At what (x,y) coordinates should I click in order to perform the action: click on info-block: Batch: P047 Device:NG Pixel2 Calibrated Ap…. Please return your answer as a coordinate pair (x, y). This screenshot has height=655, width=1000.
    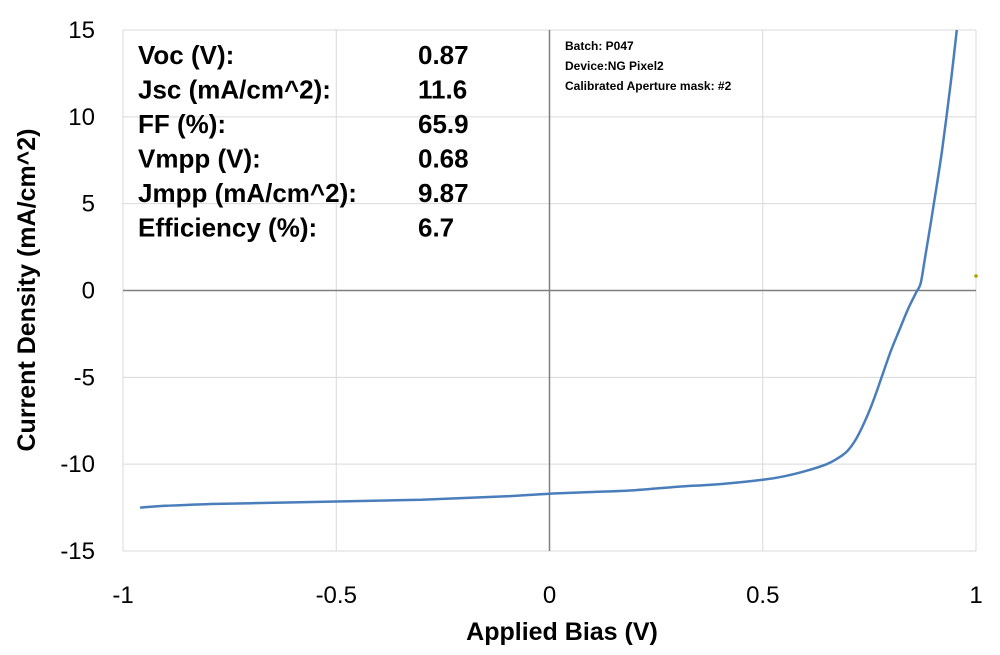
    Looking at the image, I should click on (648, 66).